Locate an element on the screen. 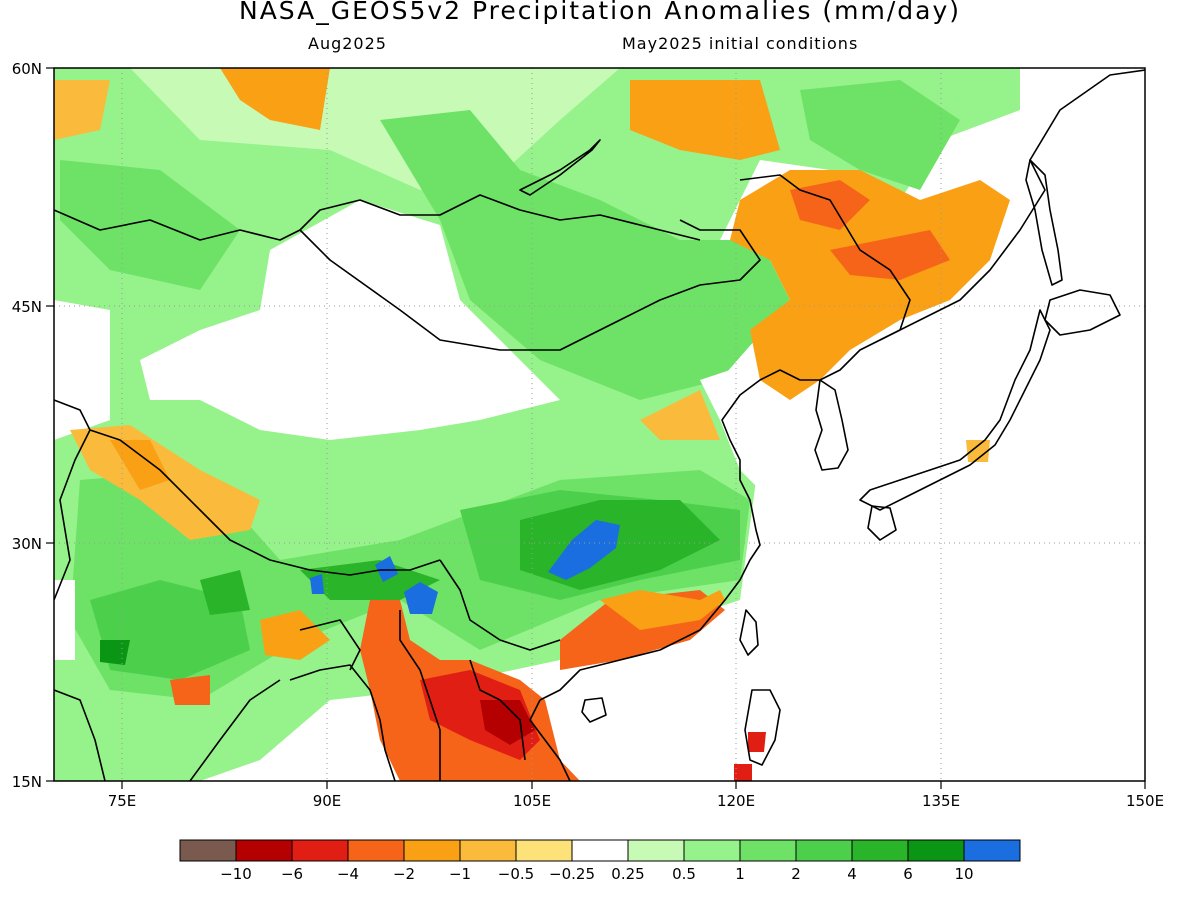  india-nw-border is located at coordinates (72, 500).